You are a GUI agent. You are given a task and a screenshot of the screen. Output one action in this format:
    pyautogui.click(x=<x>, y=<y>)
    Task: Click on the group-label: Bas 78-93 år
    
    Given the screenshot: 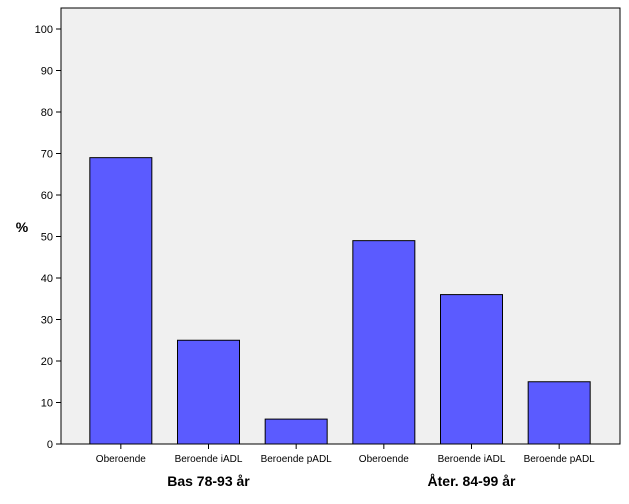 What is the action you would take?
    pyautogui.click(x=208, y=481)
    